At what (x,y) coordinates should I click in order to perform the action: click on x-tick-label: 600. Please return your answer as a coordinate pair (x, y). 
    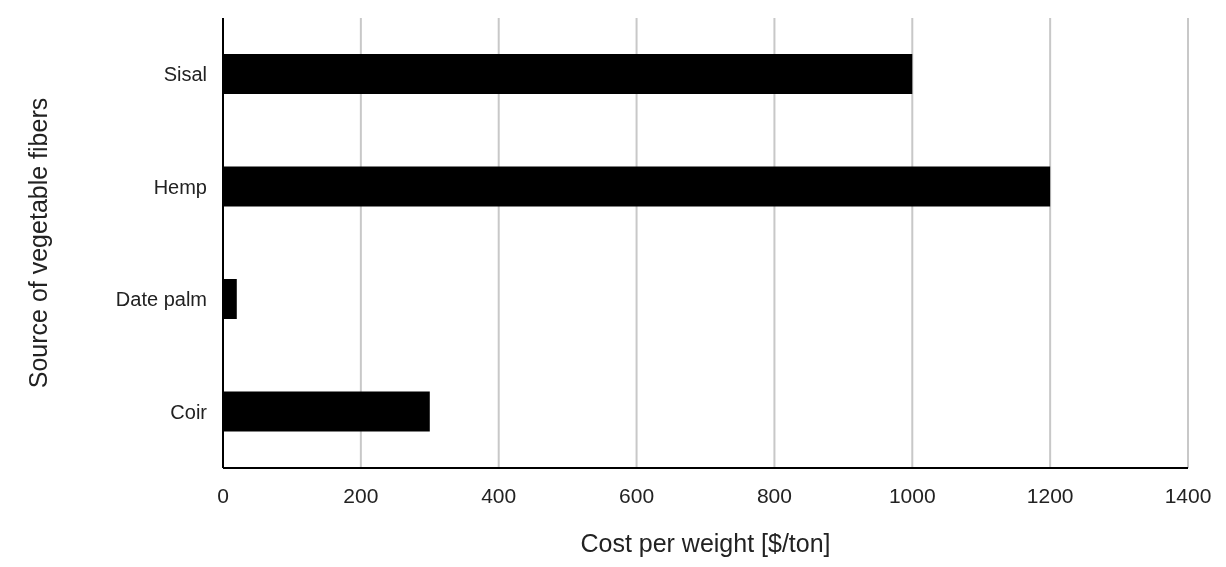
    Looking at the image, I should click on (637, 495).